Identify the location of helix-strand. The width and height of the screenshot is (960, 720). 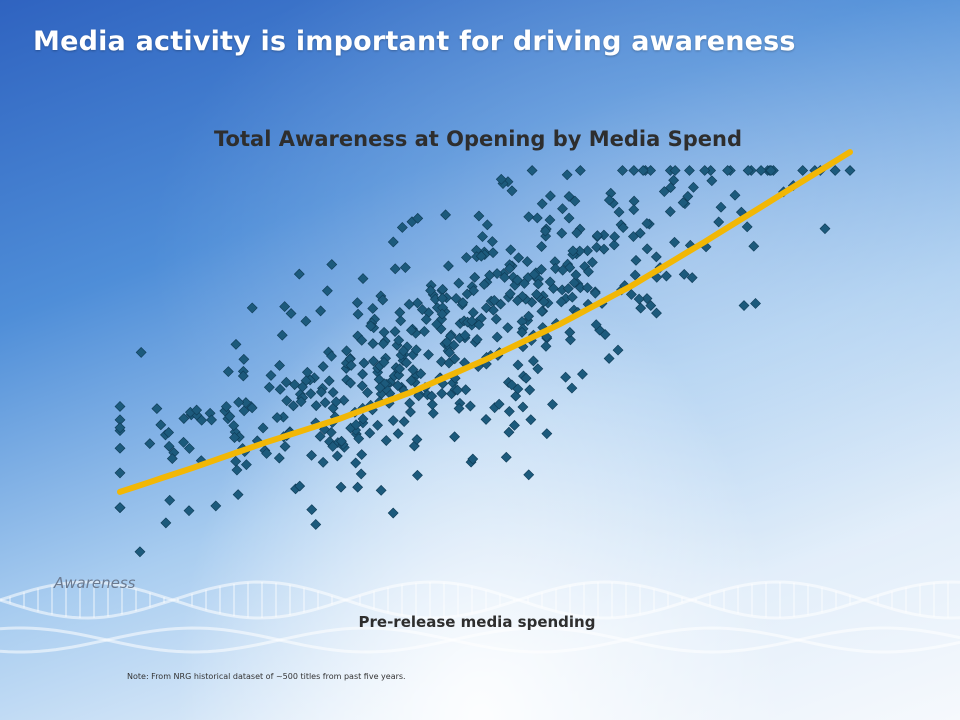
(480, 600).